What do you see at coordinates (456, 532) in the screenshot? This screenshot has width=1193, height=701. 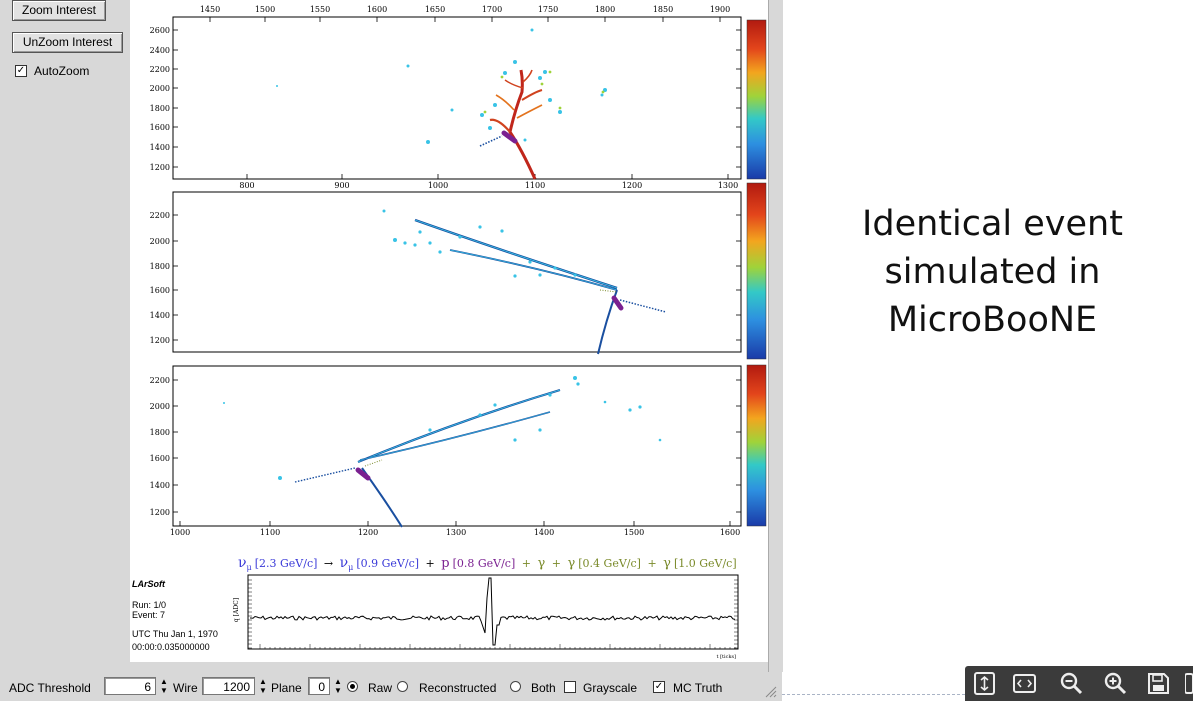 I see `view3-x-tick-label: 1300` at bounding box center [456, 532].